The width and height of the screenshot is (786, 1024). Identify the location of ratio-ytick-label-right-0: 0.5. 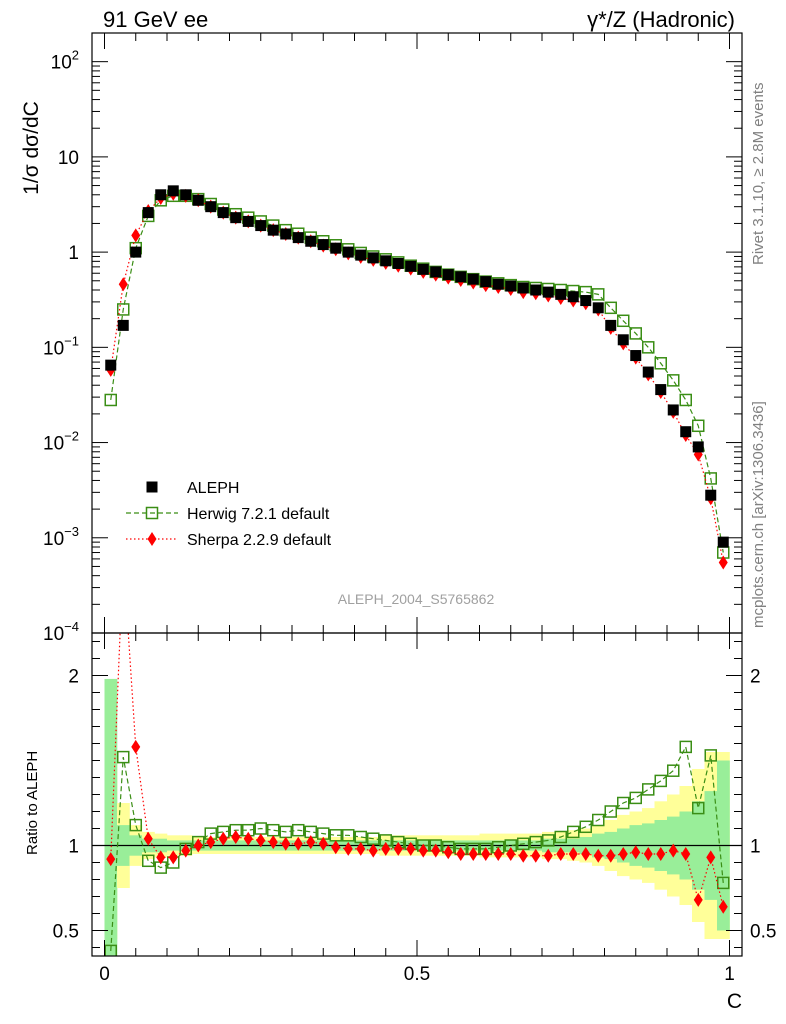
(763, 932).